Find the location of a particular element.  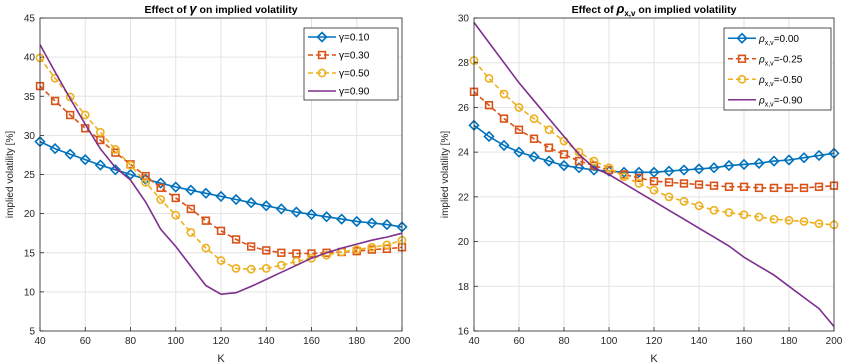

y-tick-label: 28 is located at coordinates (464, 63).